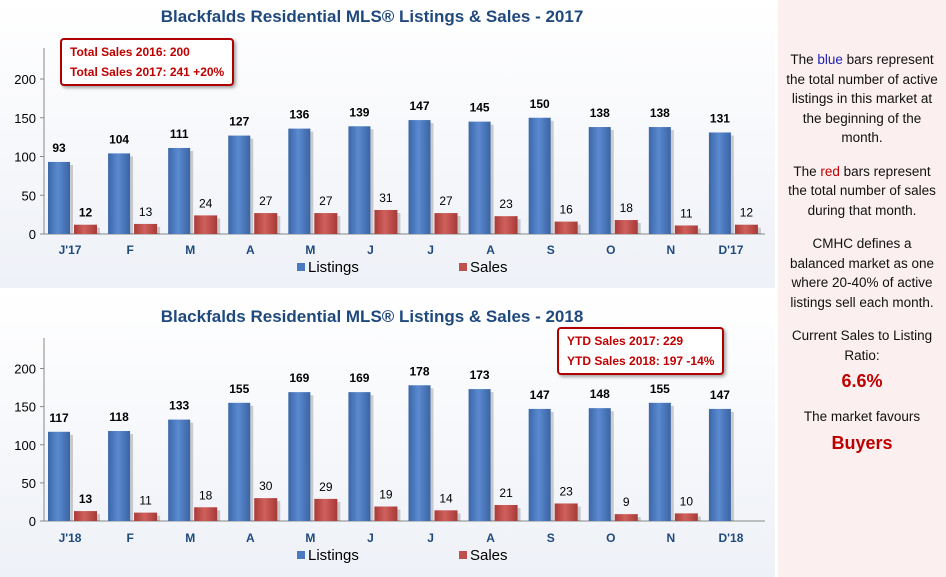 The image size is (946, 577). I want to click on listings-value-label: 150, so click(540, 104).